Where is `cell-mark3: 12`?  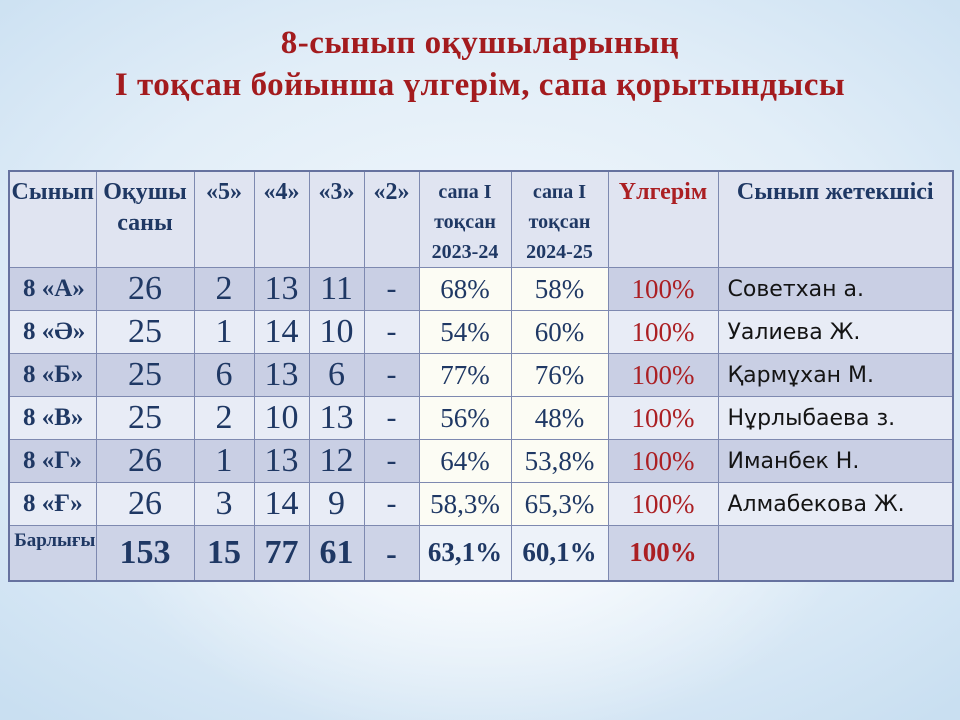 cell-mark3: 12 is located at coordinates (336, 461).